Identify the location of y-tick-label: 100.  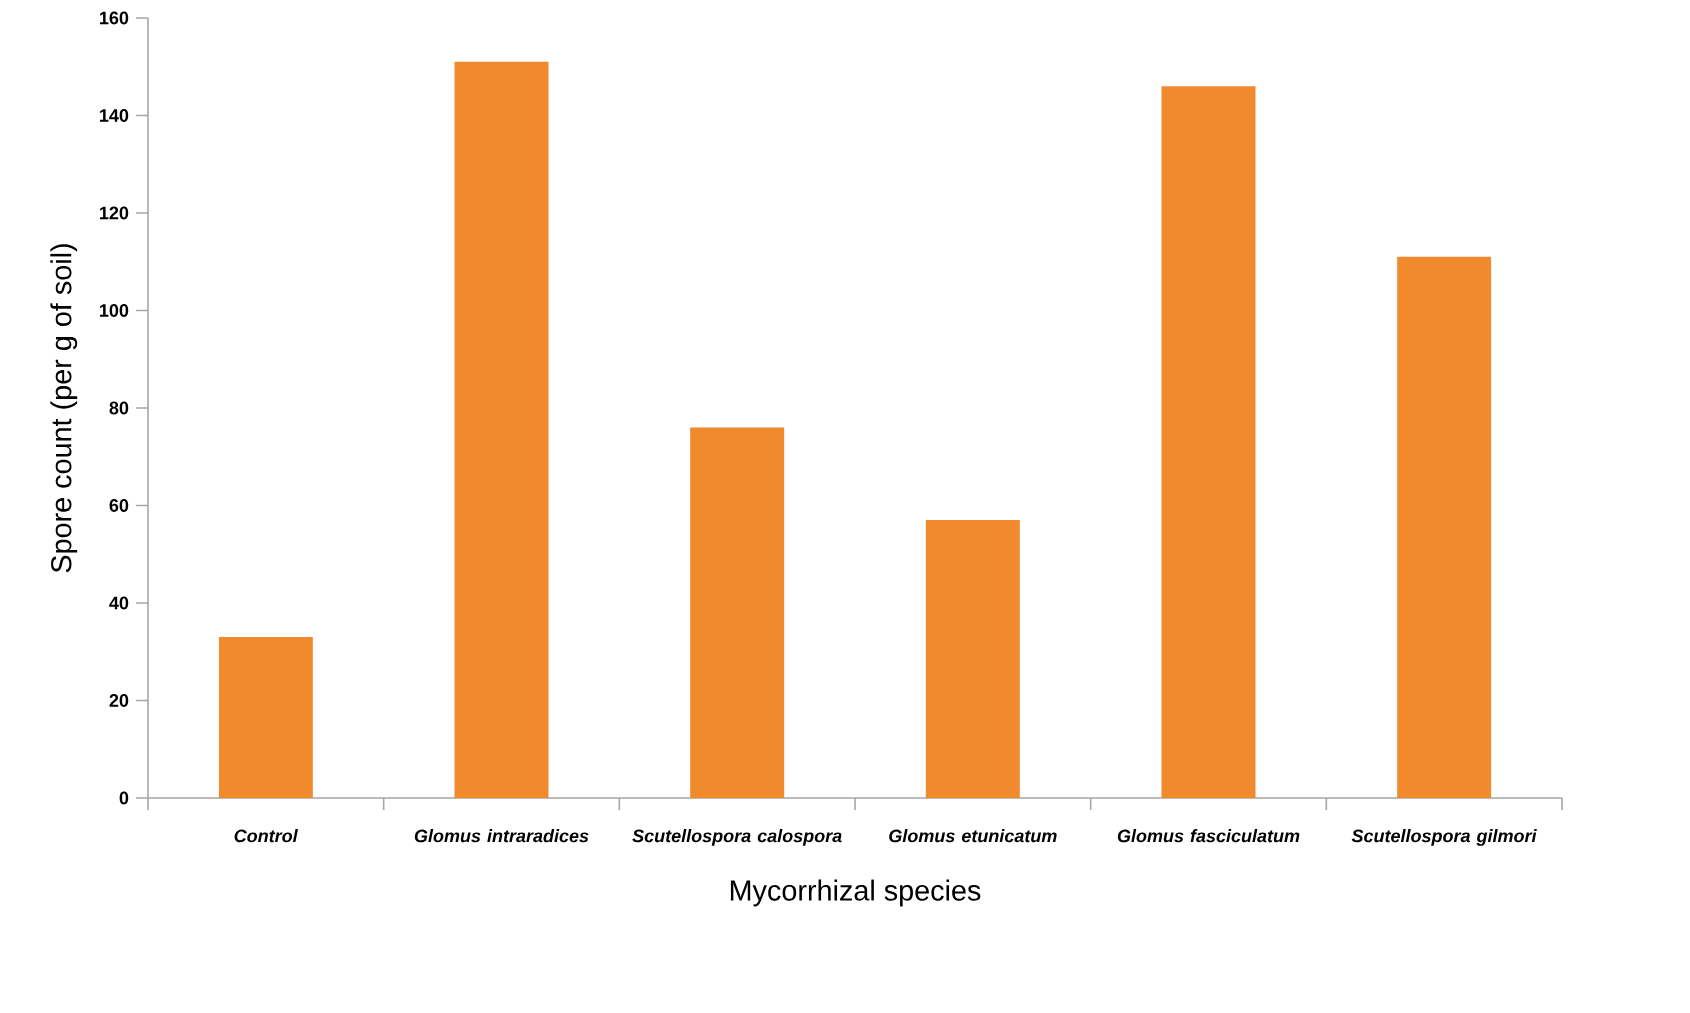
(114, 310).